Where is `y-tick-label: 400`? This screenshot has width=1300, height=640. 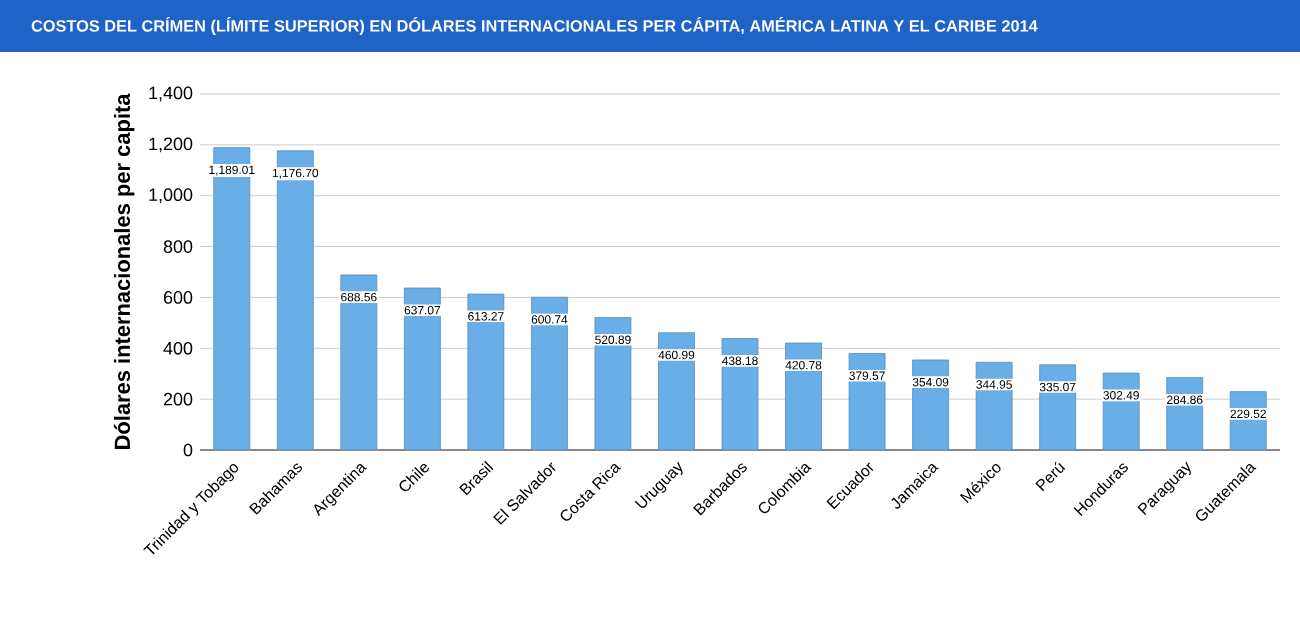 y-tick-label: 400 is located at coordinates (178, 348).